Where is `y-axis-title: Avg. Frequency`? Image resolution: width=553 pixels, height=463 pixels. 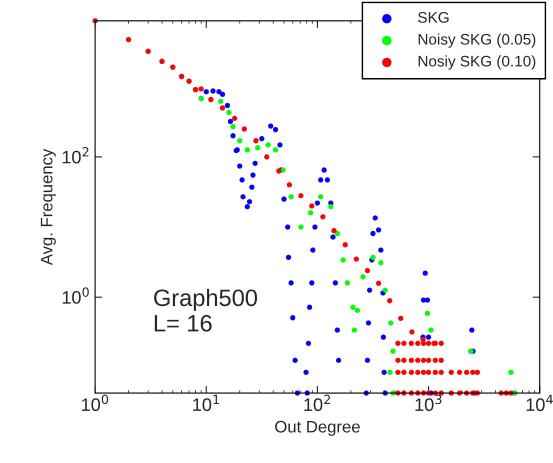
y-axis-title: Avg. Frequency is located at coordinates (48, 207).